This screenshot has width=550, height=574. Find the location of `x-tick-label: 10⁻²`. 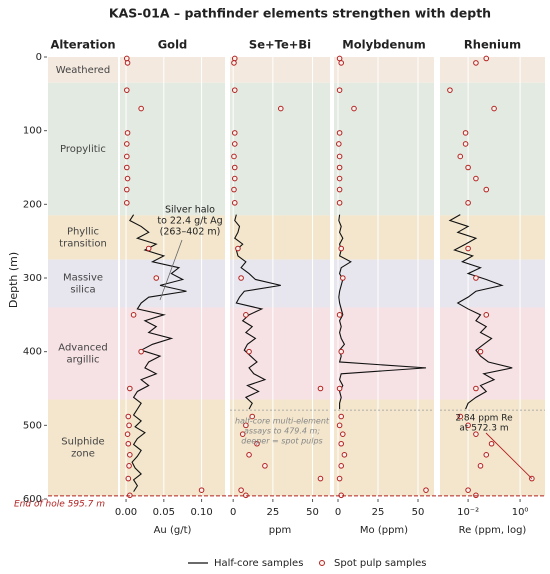

x-tick-label: 10⁻² is located at coordinates (468, 512).